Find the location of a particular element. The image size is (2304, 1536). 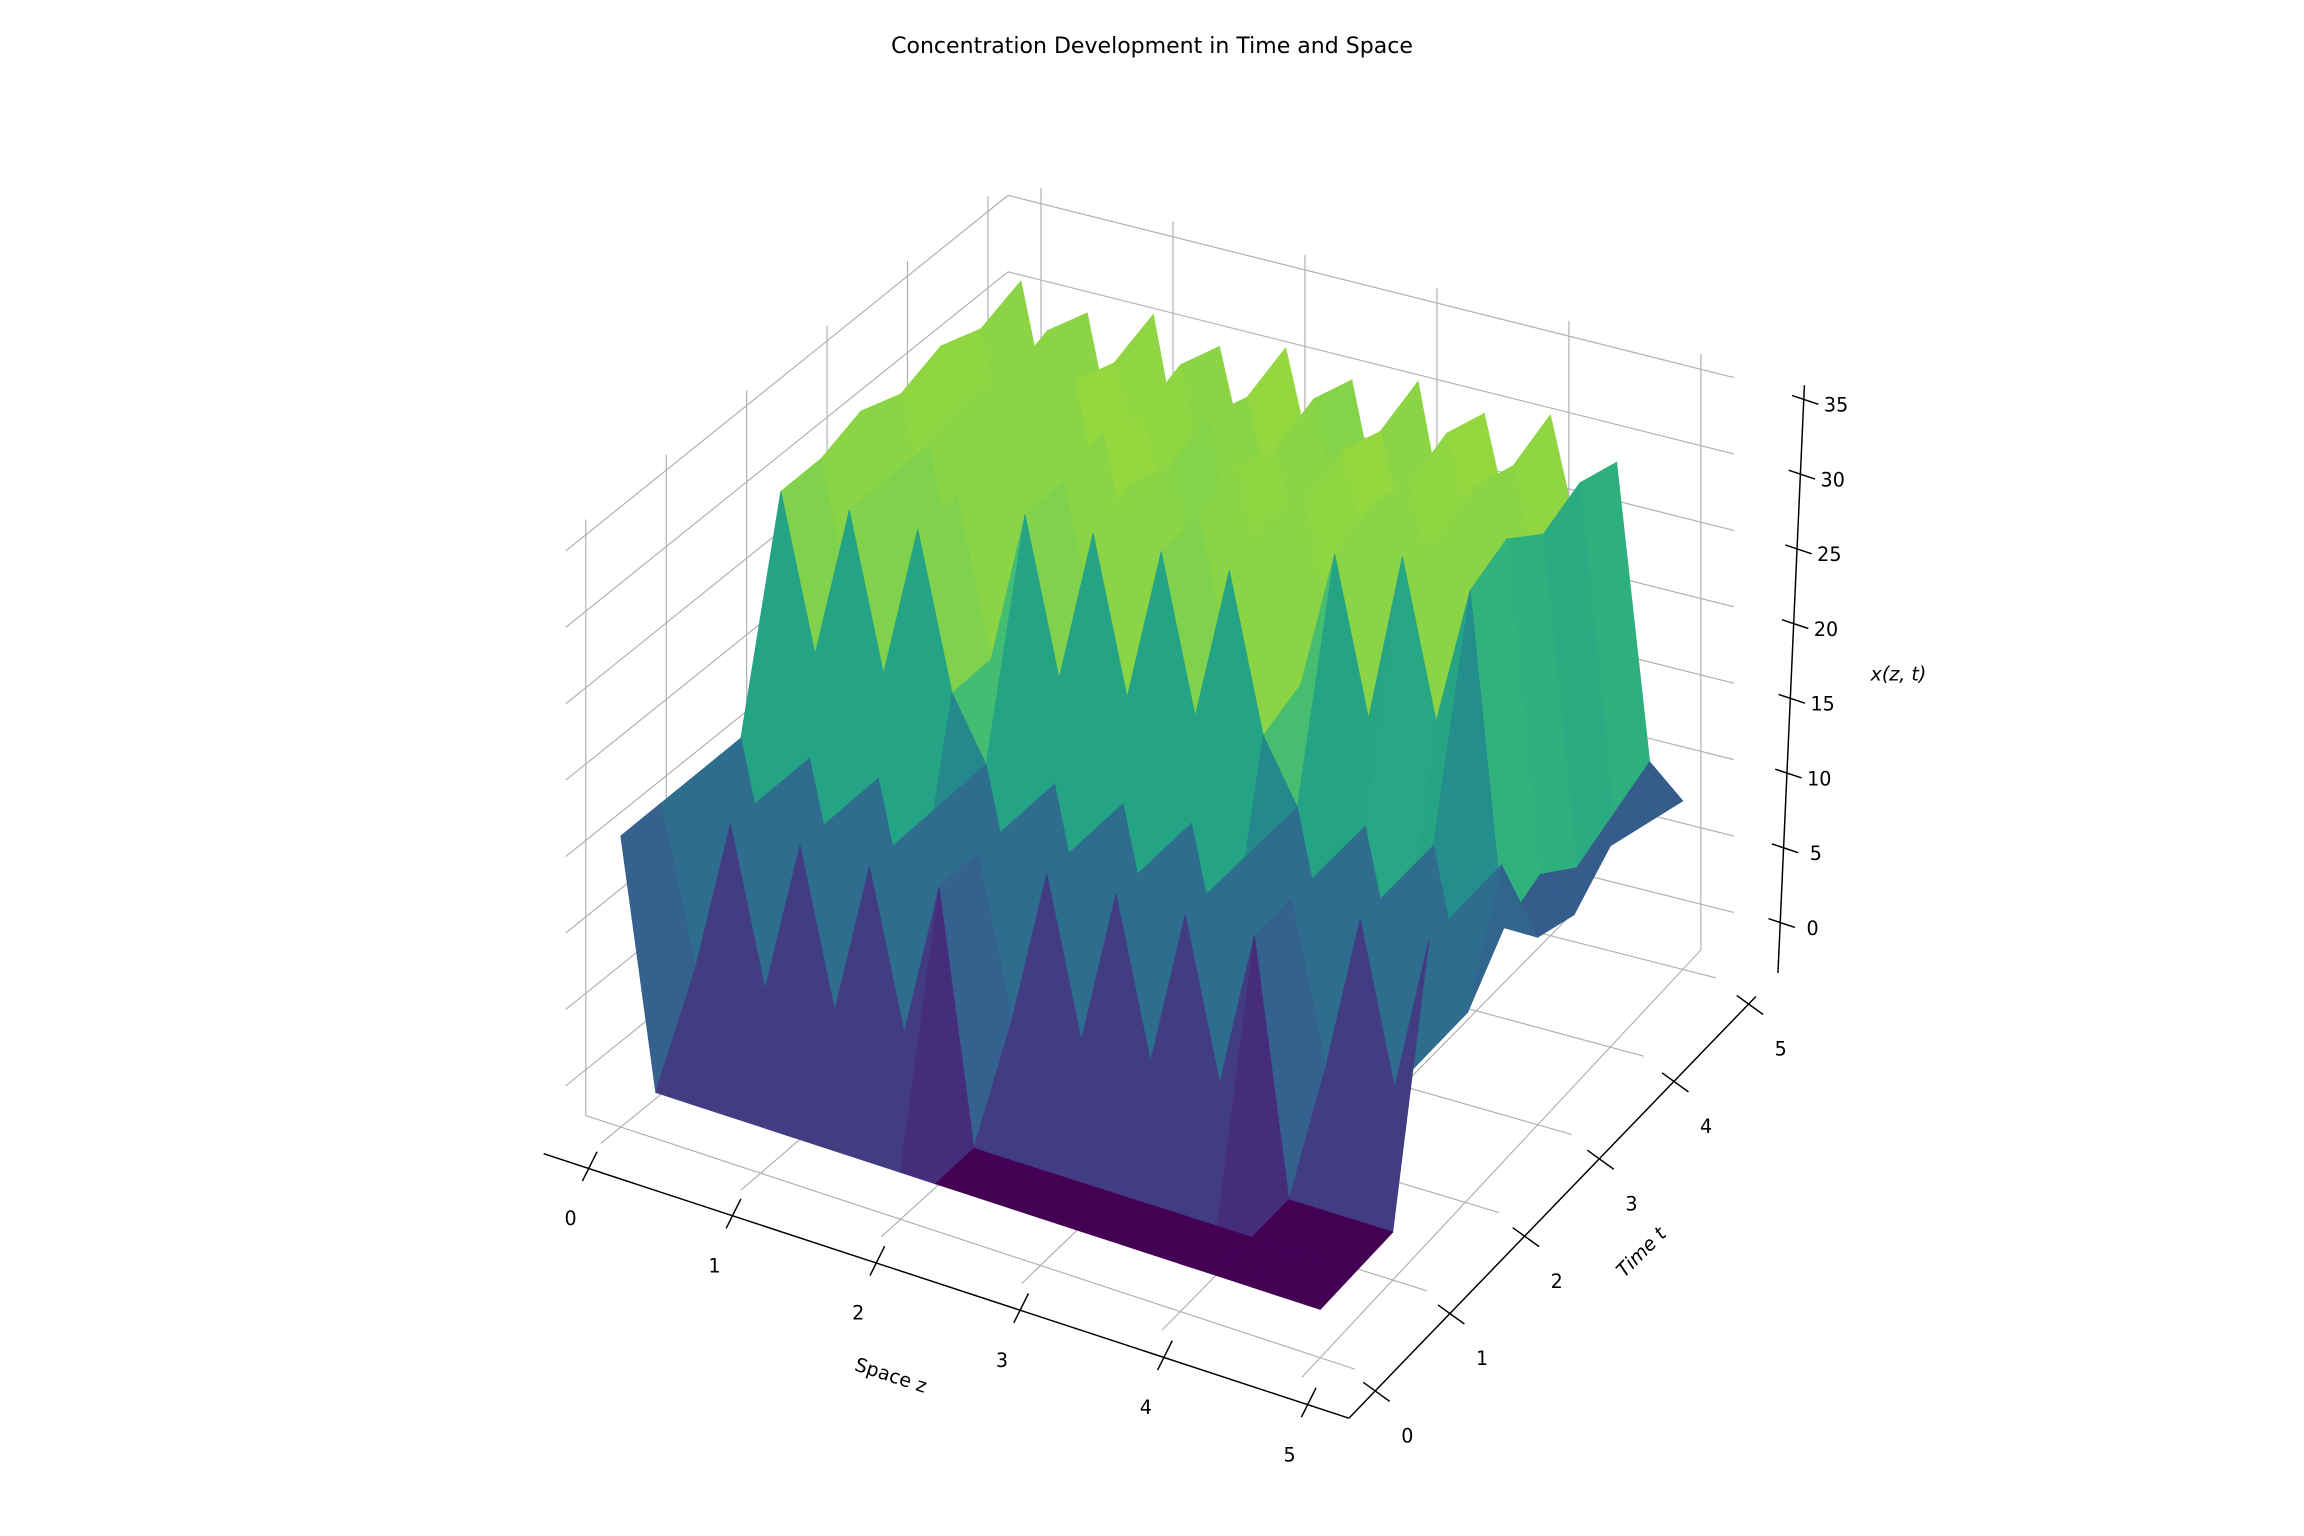

z-tick-label: 2 is located at coordinates (858, 1313).